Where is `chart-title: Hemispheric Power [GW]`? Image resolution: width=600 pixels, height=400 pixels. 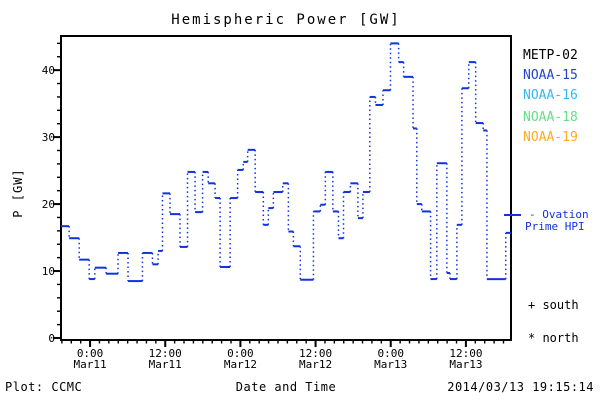
chart-title: Hemispheric Power [GW] is located at coordinates (286, 20).